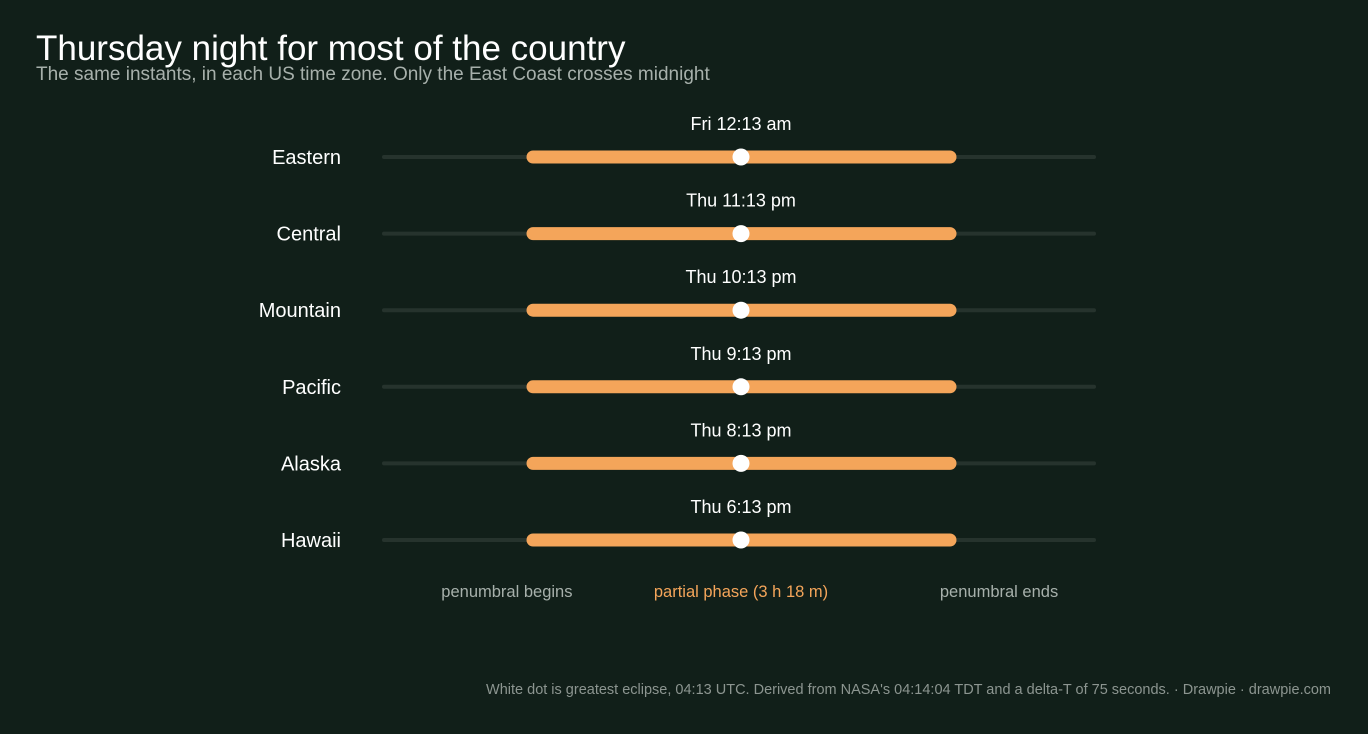 The width and height of the screenshot is (1368, 734). I want to click on zone-label-alaska: Alaska, so click(311, 464).